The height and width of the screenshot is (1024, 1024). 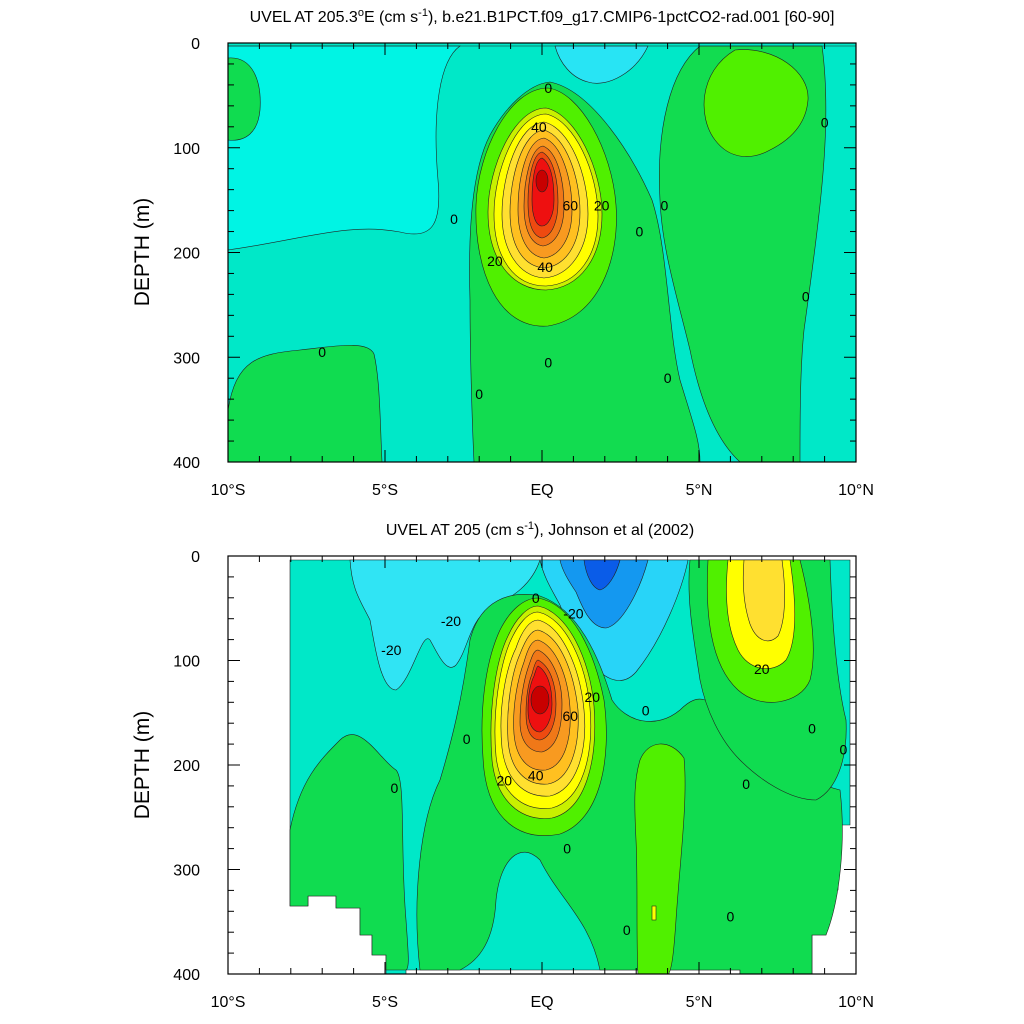 I want to click on top-xtick-label: EQ, so click(x=541, y=490).